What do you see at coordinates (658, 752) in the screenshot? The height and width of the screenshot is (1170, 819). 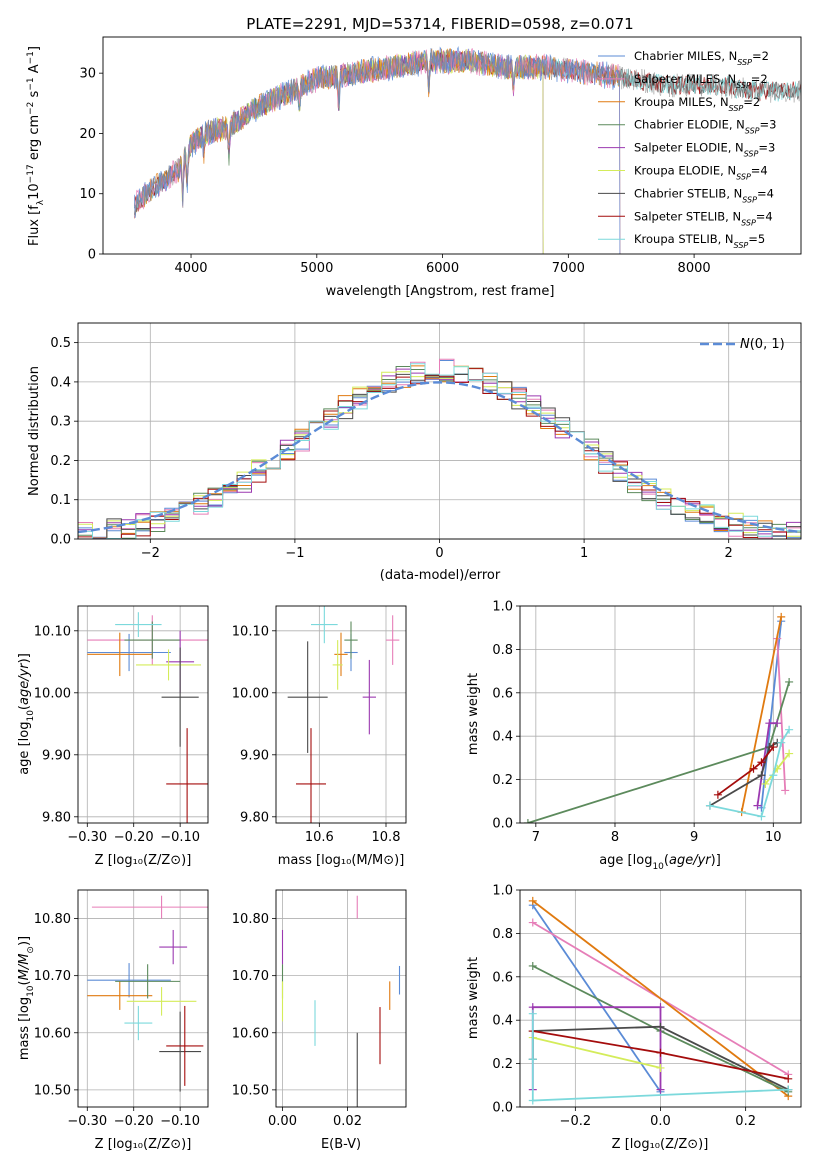 I see `weight-line-chabrier_elodie` at bounding box center [658, 752].